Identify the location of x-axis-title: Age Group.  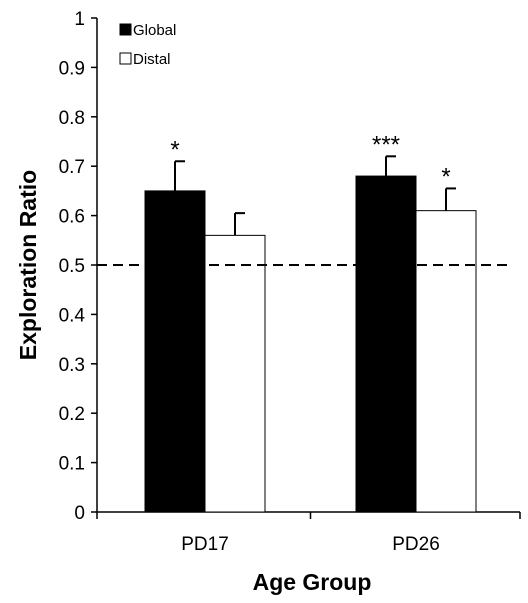
(312, 582).